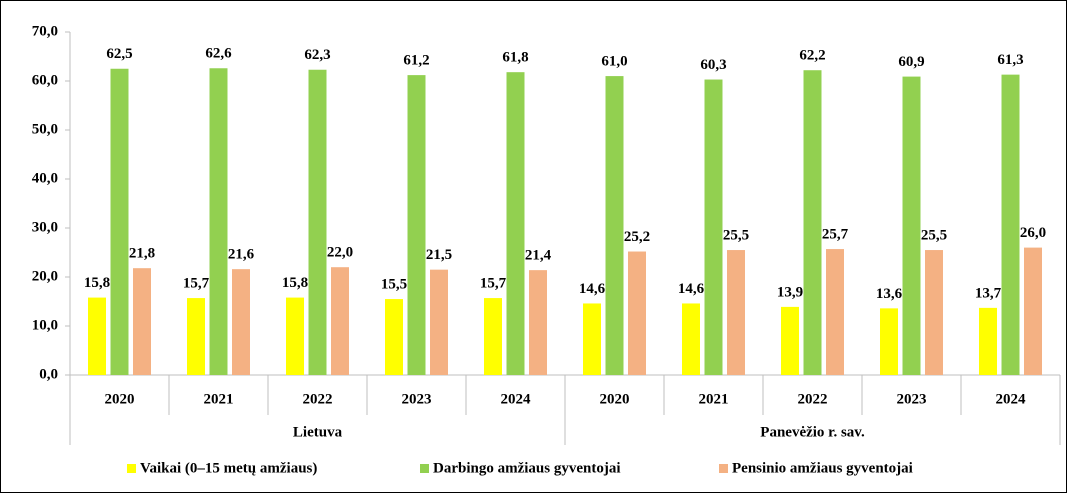 This screenshot has height=495, width=1069. What do you see at coordinates (394, 284) in the screenshot?
I see `data-label: 15,5` at bounding box center [394, 284].